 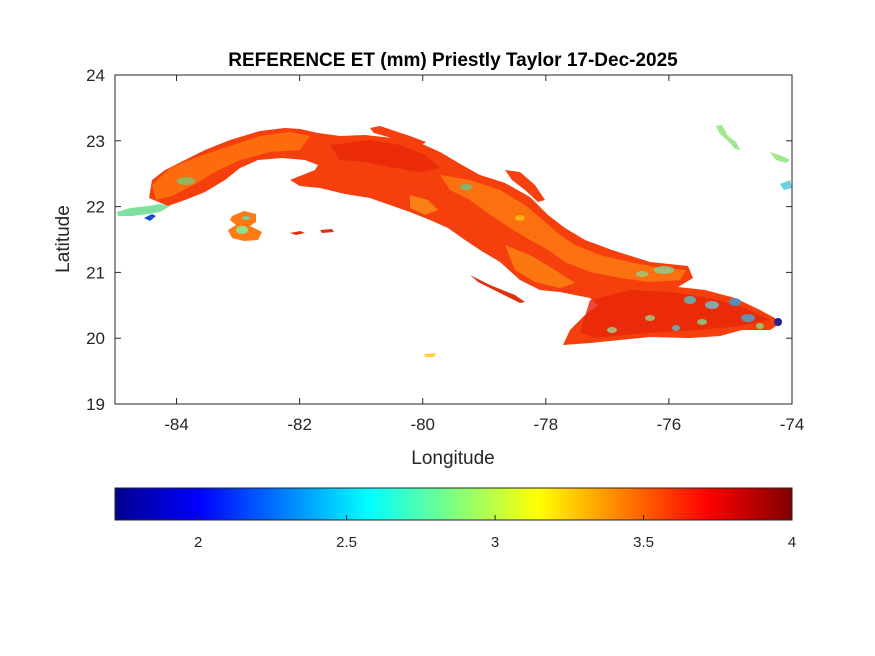 I want to click on colorbar-tick-label: 2.5, so click(x=346, y=542).